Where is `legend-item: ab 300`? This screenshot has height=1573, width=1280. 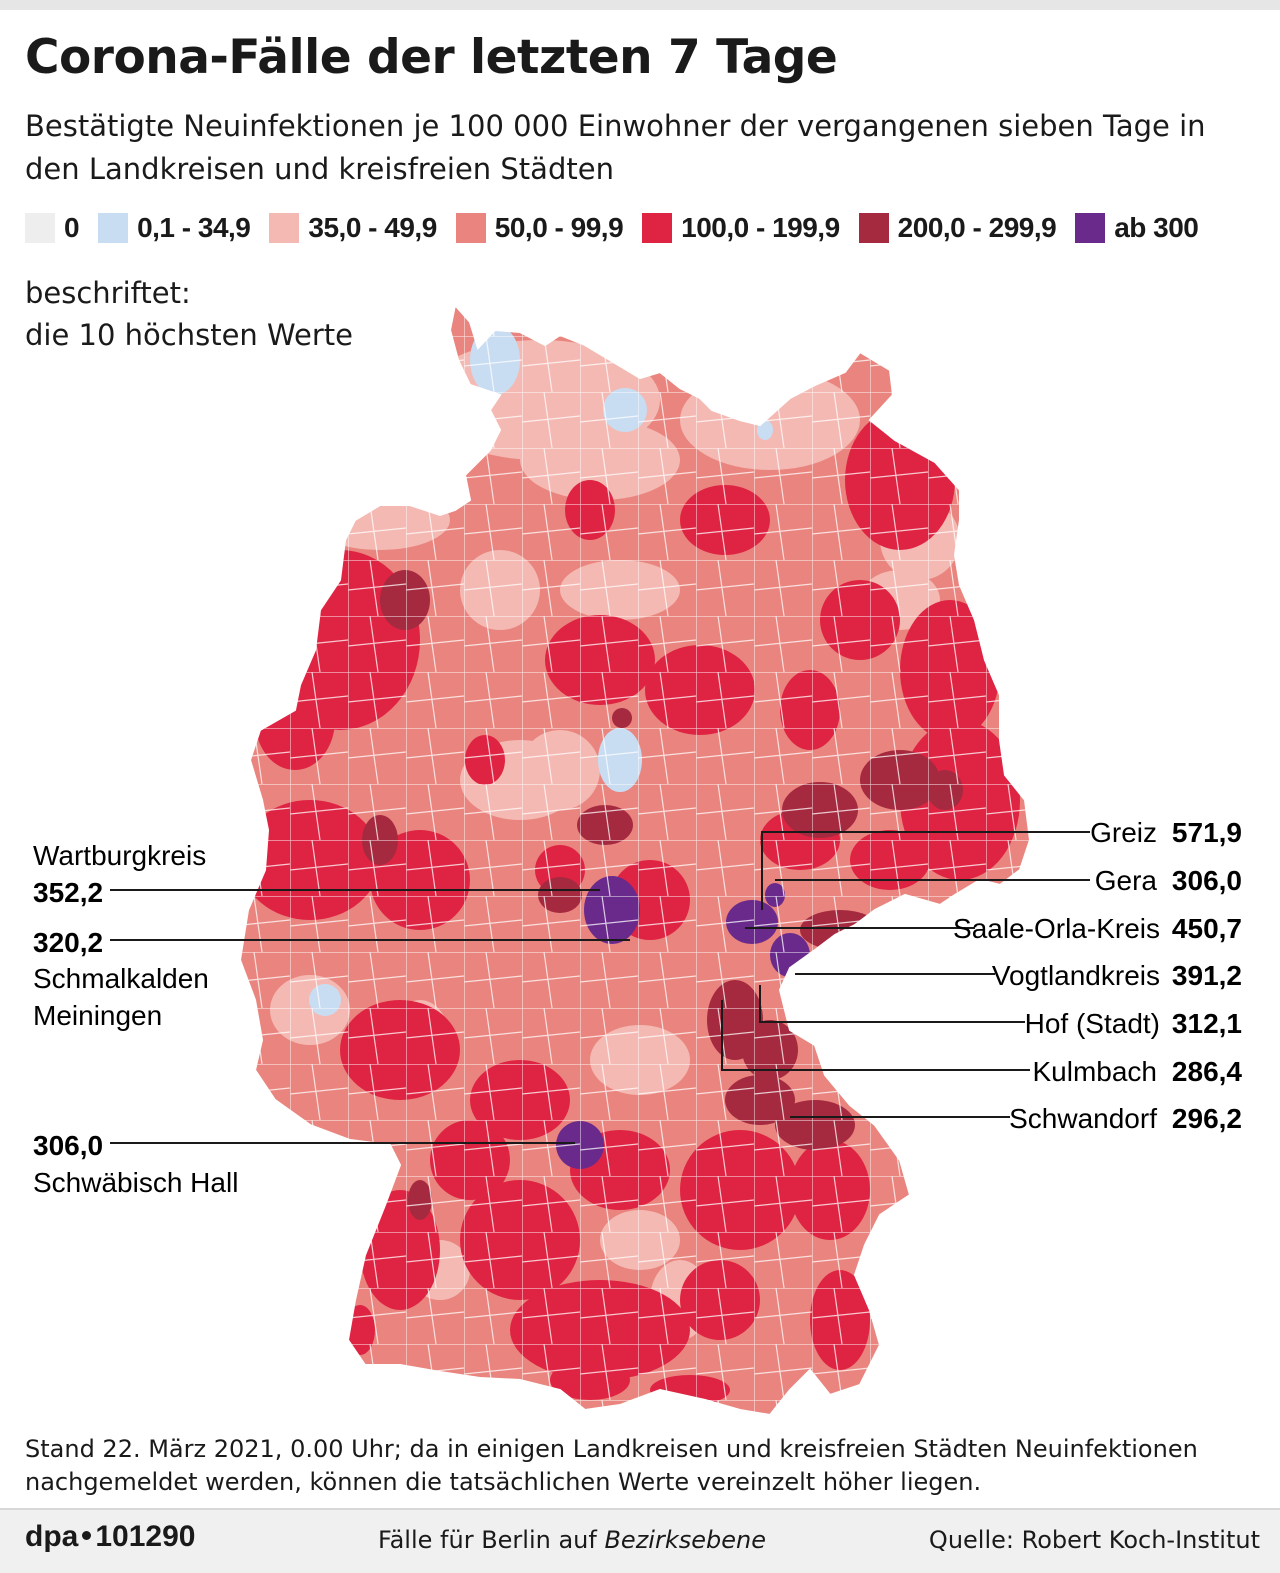
legend-item: ab 300 is located at coordinates (1137, 228).